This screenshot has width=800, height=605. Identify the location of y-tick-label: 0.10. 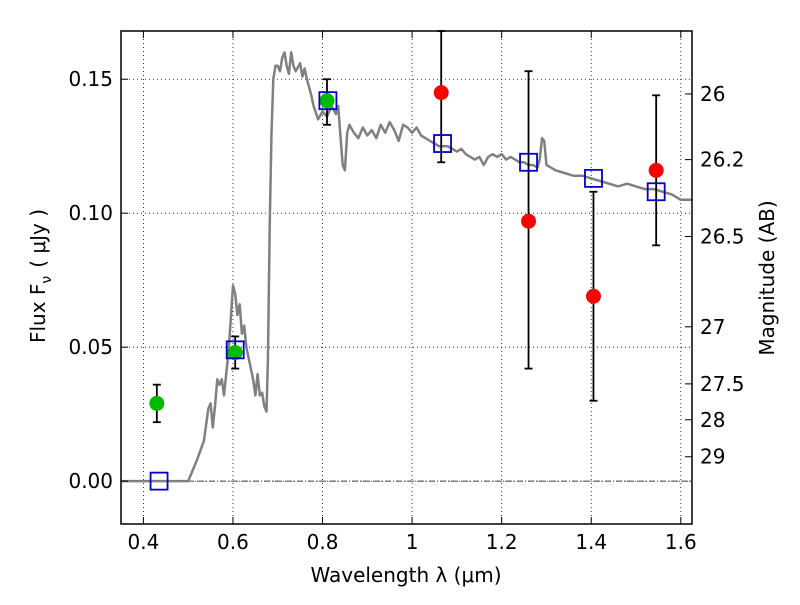
(90, 213).